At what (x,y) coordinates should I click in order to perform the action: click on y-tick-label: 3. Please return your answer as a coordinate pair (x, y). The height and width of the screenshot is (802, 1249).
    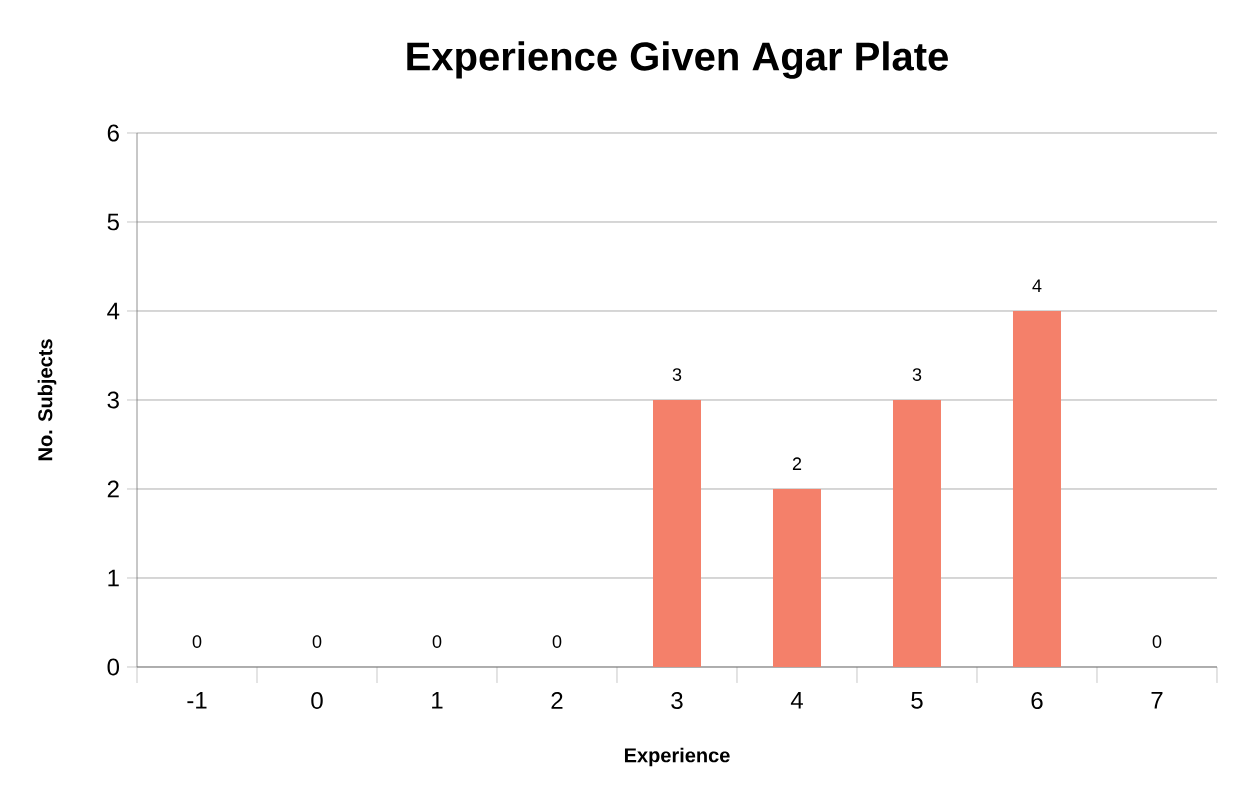
    Looking at the image, I should click on (113, 400).